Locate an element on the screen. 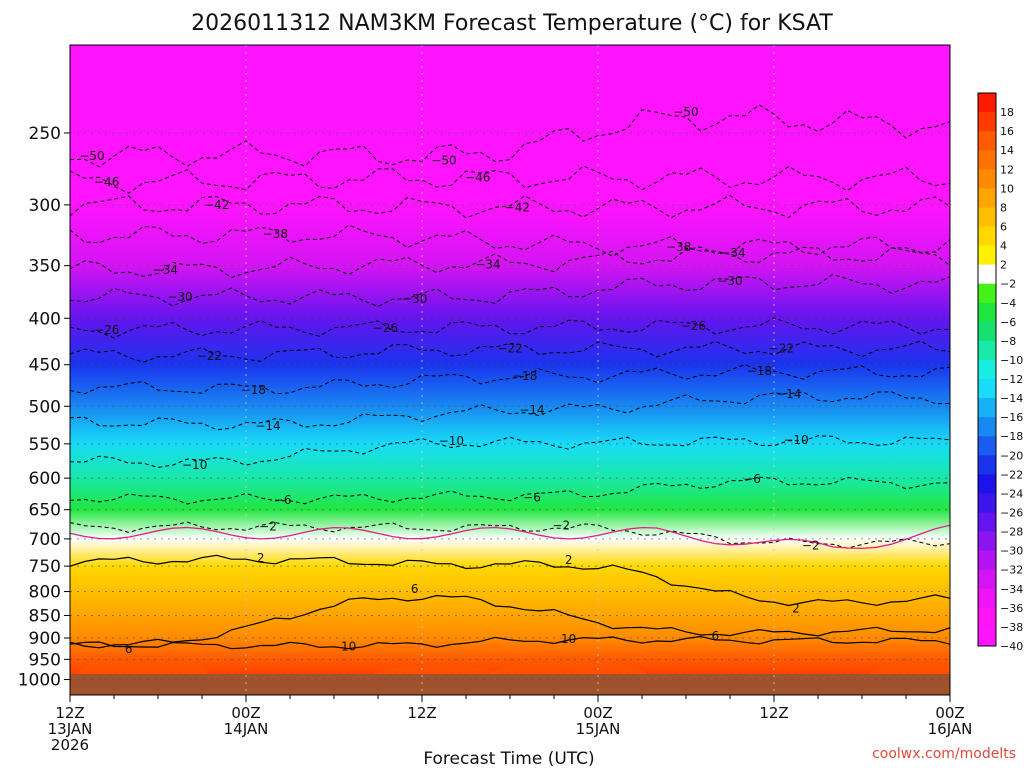 The height and width of the screenshot is (768, 1024). contour-label: 10 is located at coordinates (348, 647).